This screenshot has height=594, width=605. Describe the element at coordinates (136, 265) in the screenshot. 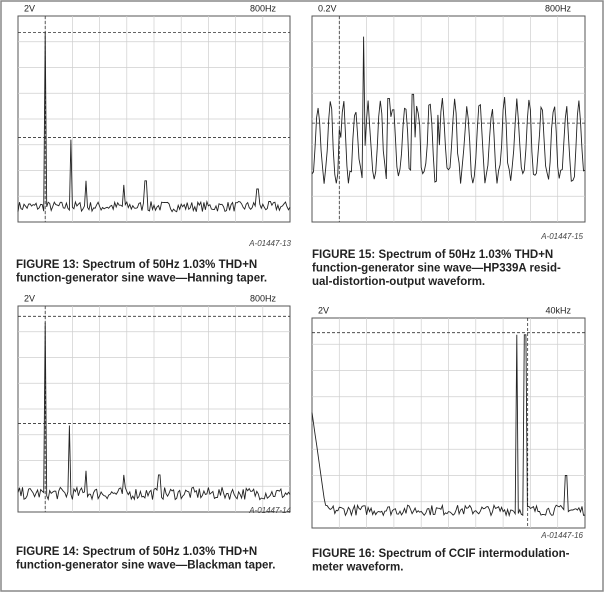

I see `figure-caption: FIGURE 13: Spectrum of 50Hz 1.03% THD+N` at that location.